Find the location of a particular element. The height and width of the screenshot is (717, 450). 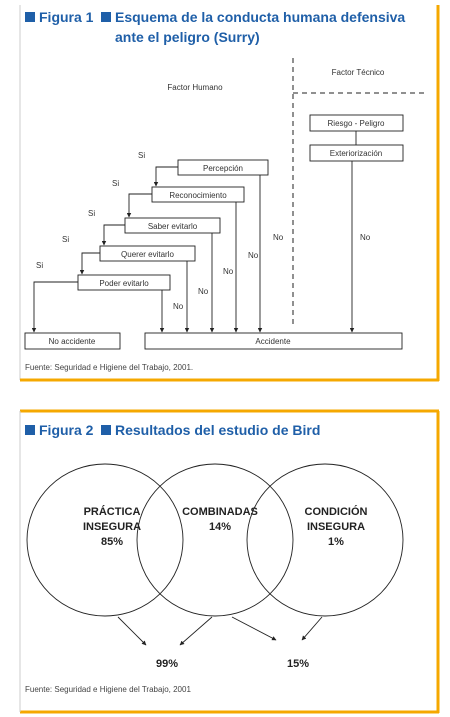

box-label: Accidente is located at coordinates (273, 341).